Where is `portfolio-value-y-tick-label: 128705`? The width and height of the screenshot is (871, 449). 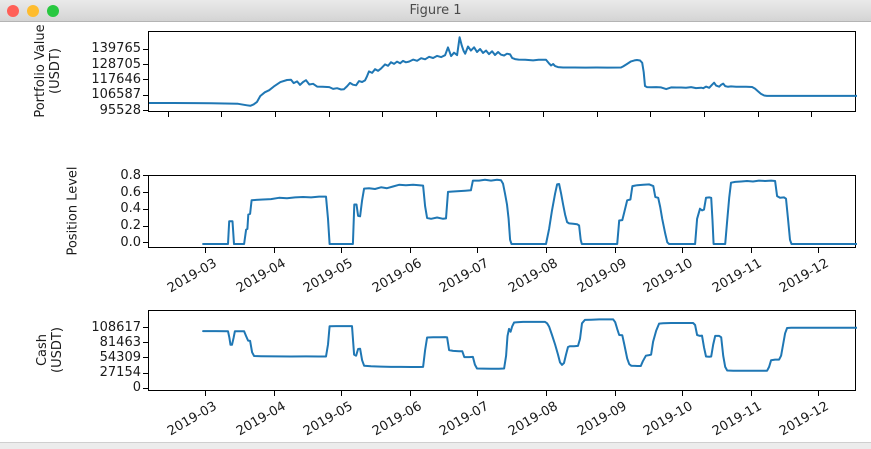 portfolio-value-y-tick-label: 128705 is located at coordinates (116, 64).